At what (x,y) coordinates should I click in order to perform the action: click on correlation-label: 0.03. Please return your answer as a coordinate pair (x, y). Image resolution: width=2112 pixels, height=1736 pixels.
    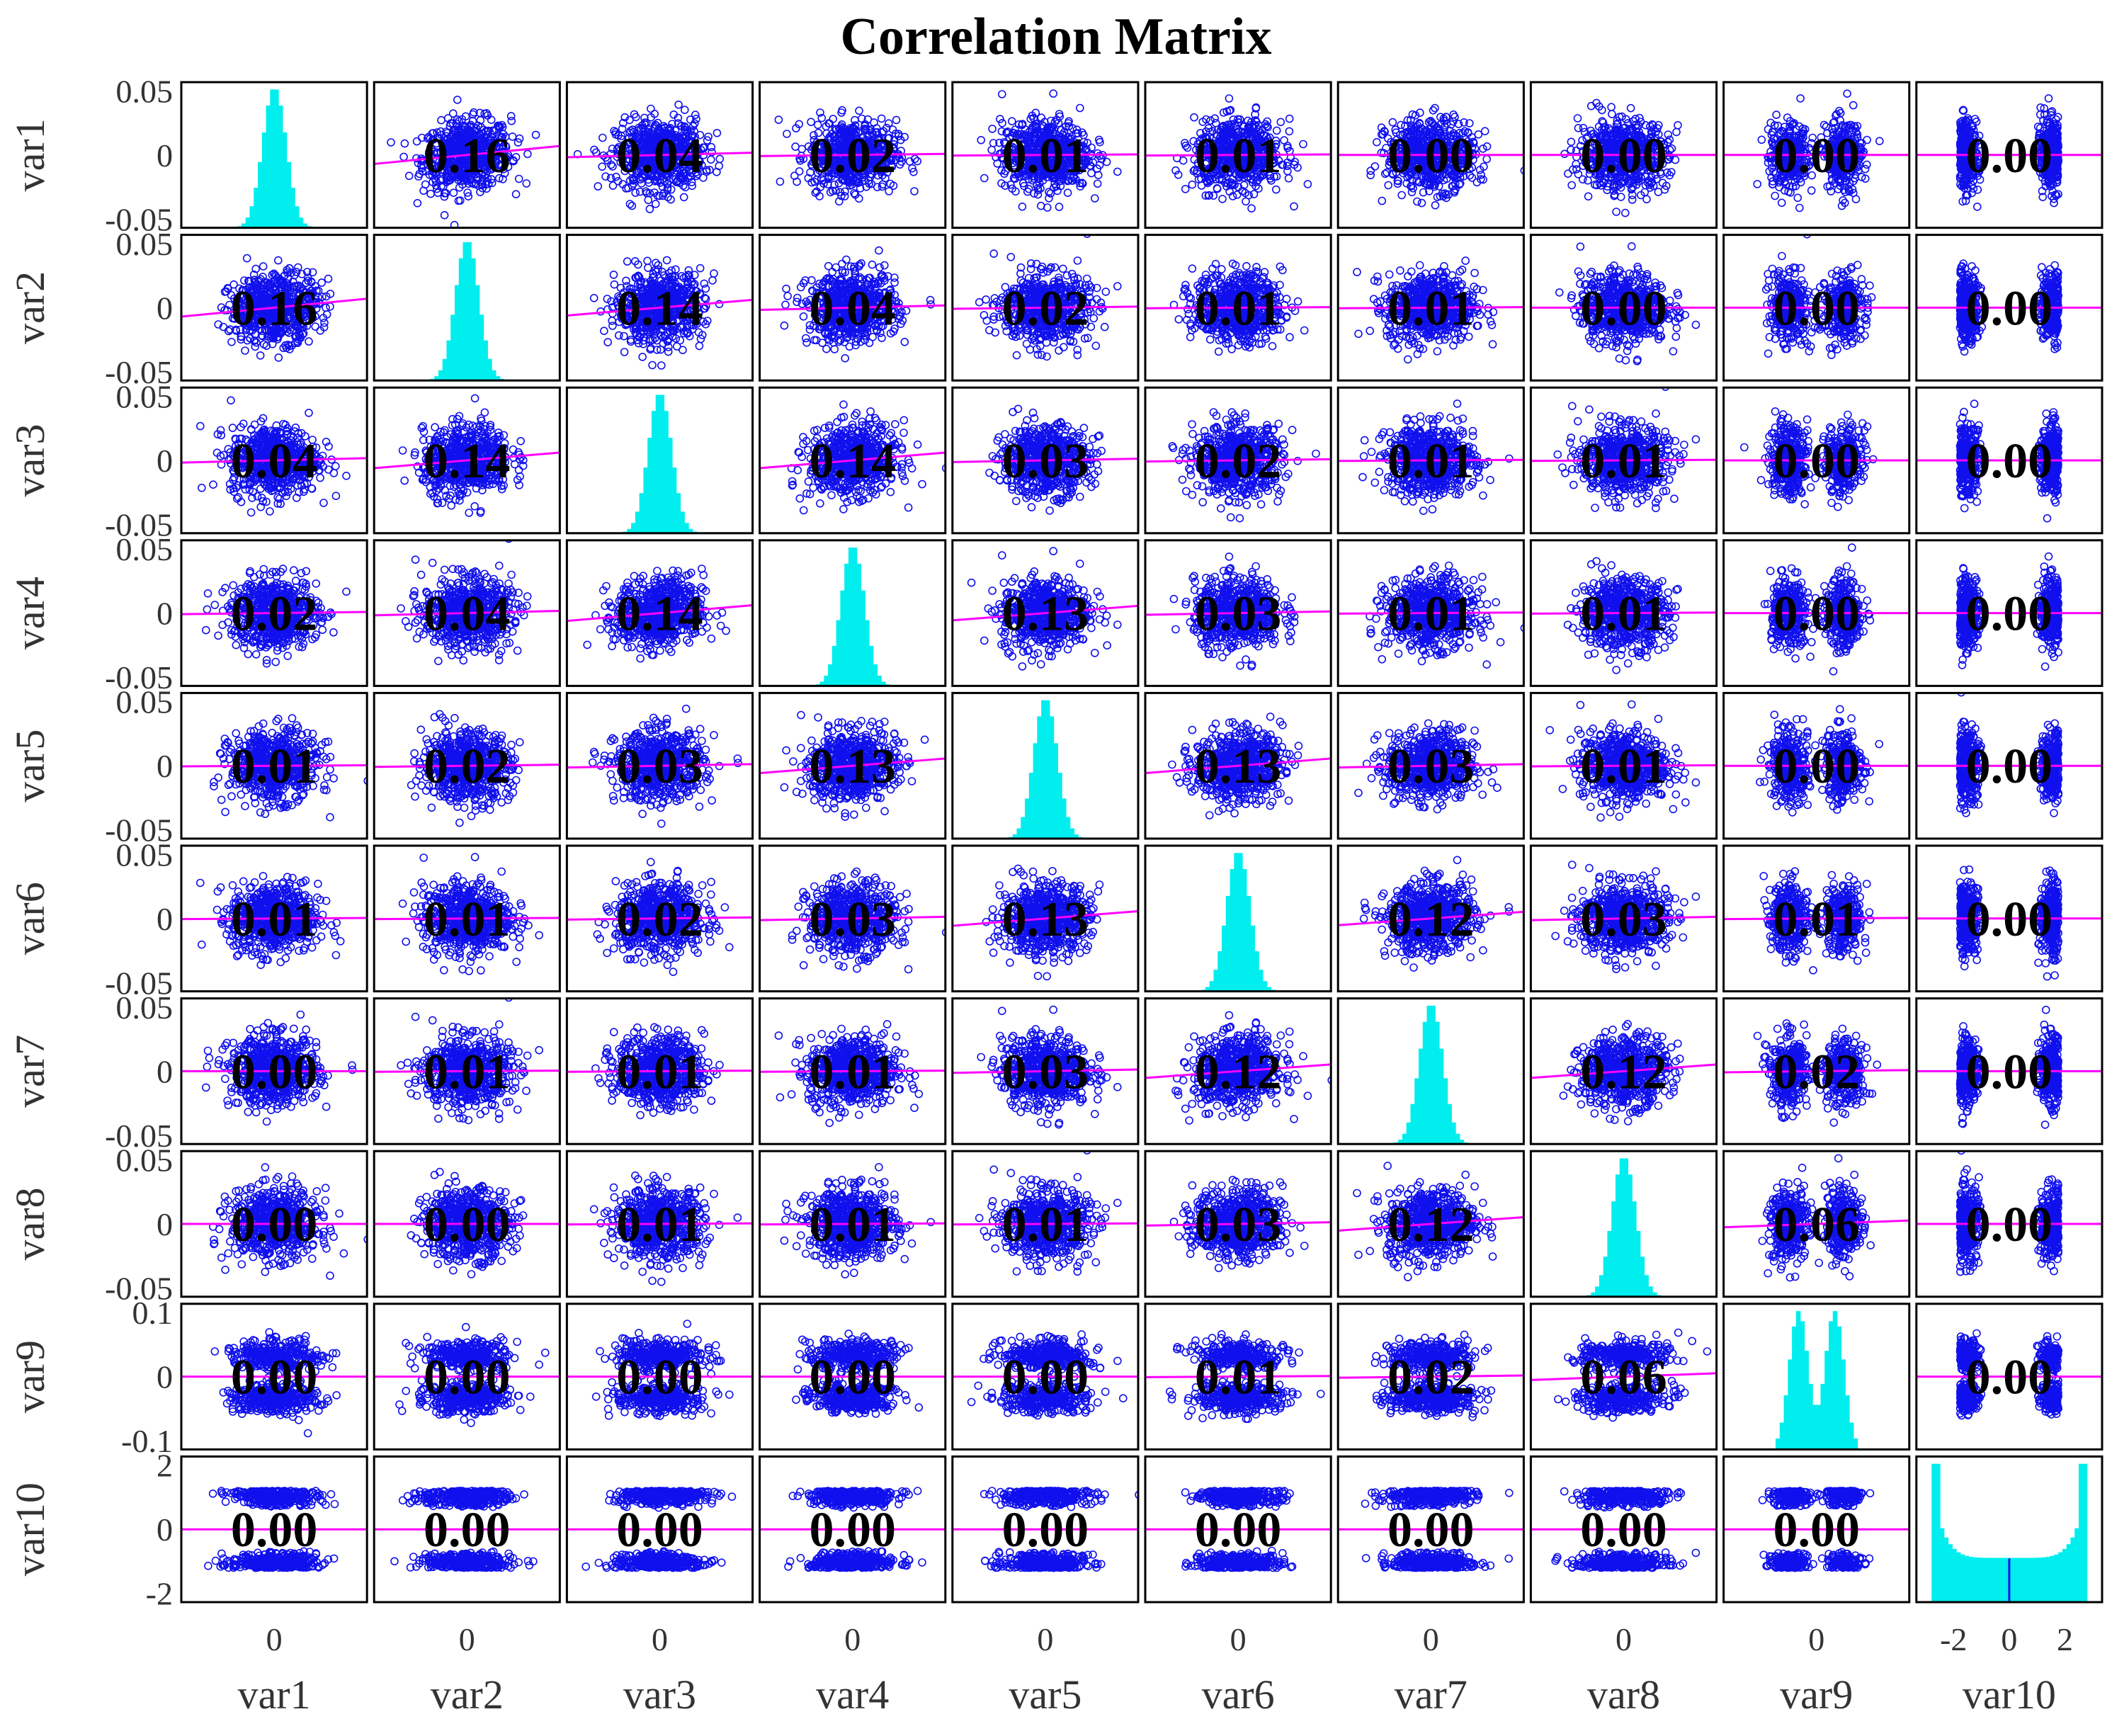
    Looking at the image, I should click on (852, 920).